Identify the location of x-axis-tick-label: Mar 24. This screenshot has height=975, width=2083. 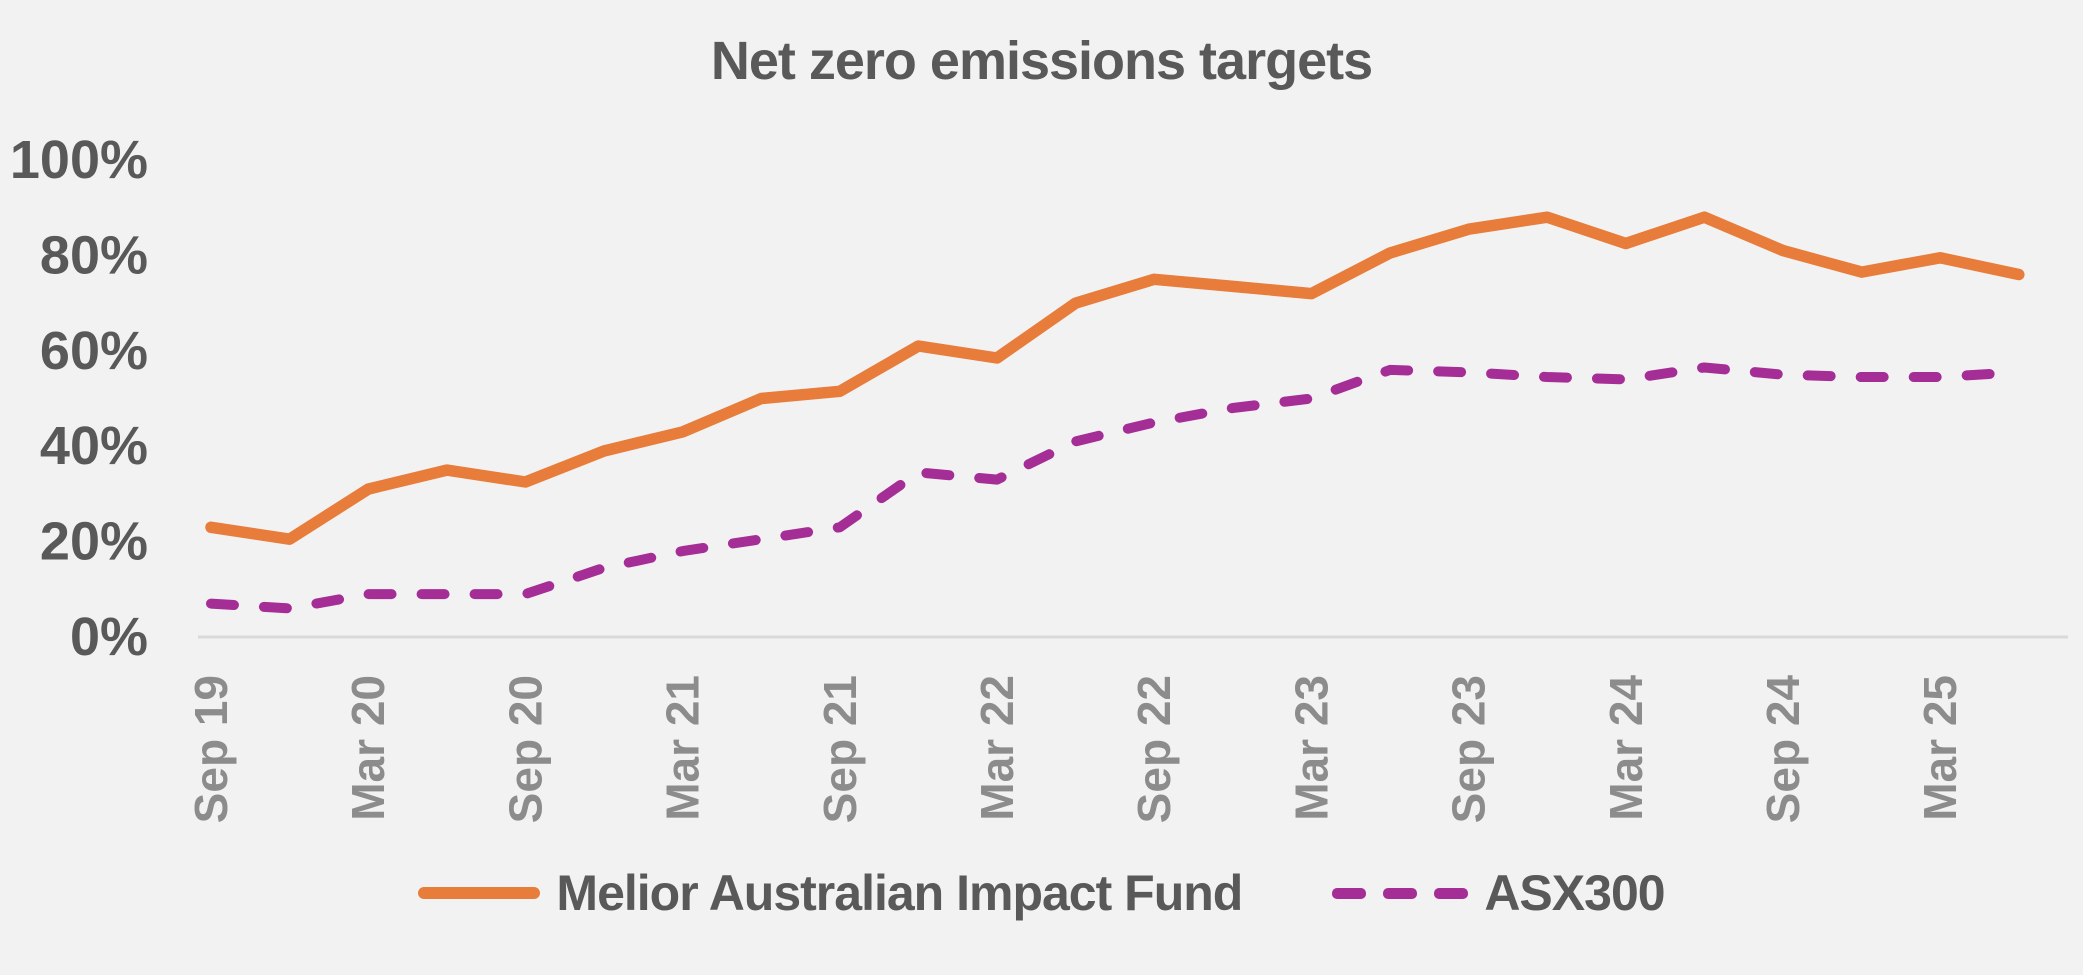
(1626, 748).